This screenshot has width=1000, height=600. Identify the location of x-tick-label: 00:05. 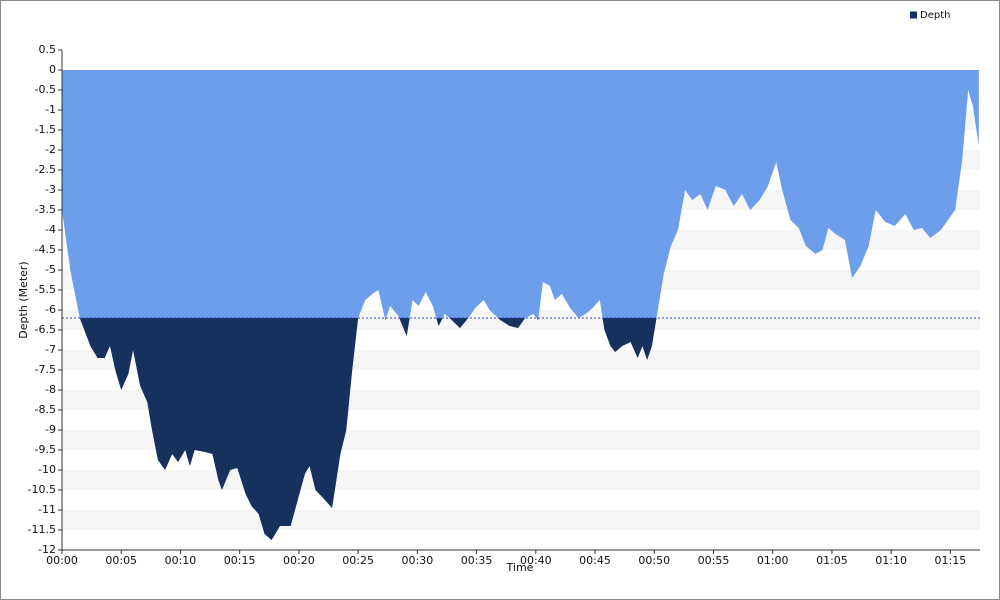
(121, 560).